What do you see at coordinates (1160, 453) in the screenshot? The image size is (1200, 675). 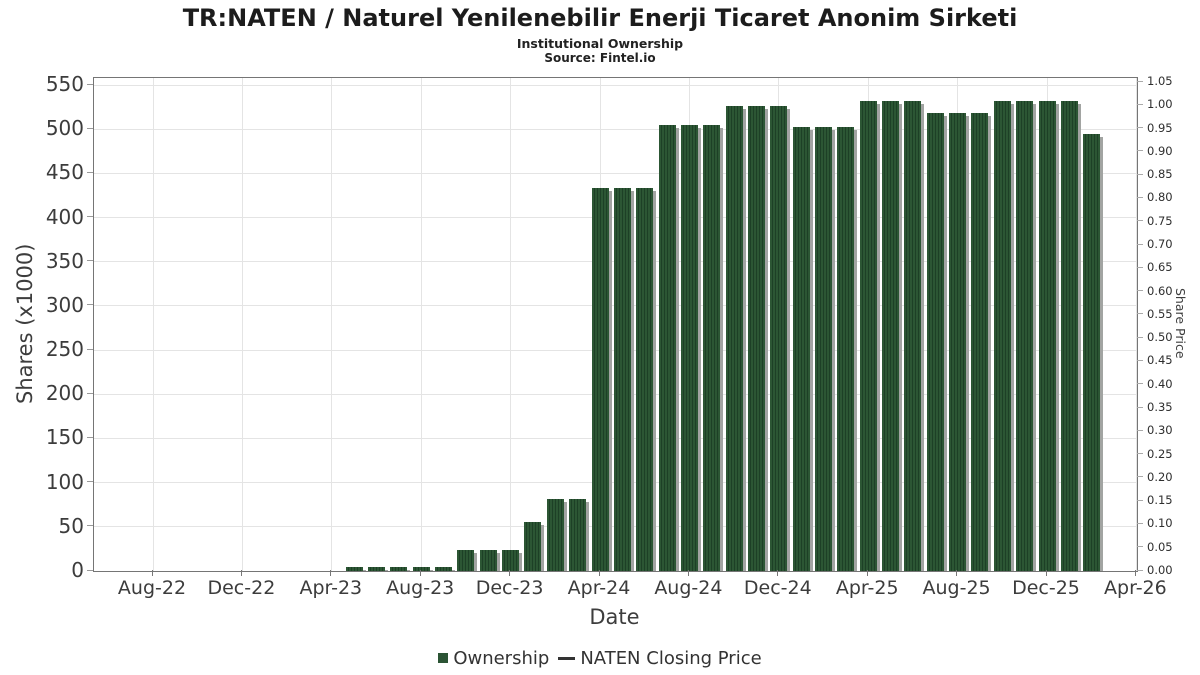 I see `price-axis-tick-label: 0.25` at bounding box center [1160, 453].